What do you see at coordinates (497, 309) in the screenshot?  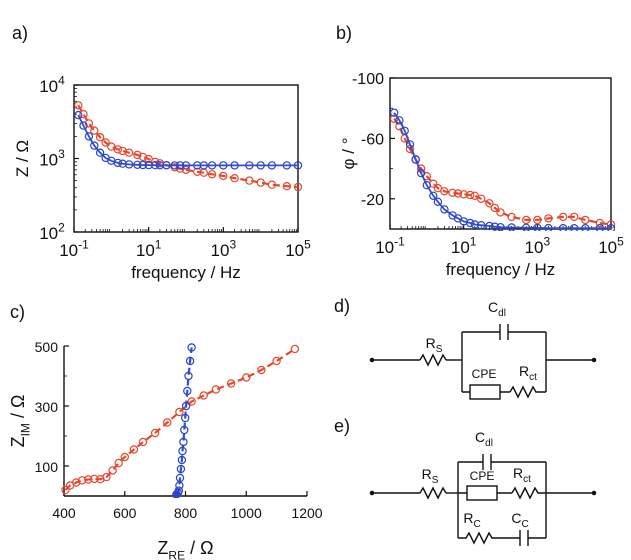 I see `label-cdl-d: Cdl` at bounding box center [497, 309].